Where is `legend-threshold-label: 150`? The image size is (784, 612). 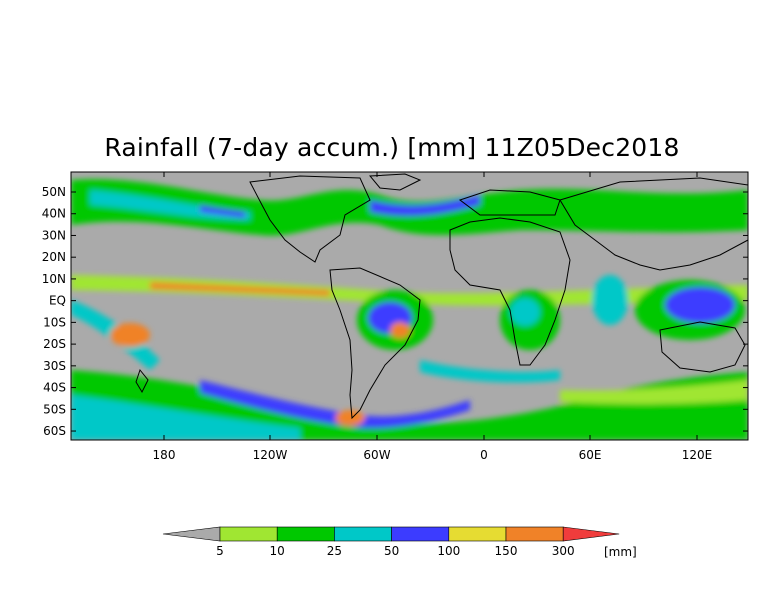 legend-threshold-label: 150 is located at coordinates (506, 551).